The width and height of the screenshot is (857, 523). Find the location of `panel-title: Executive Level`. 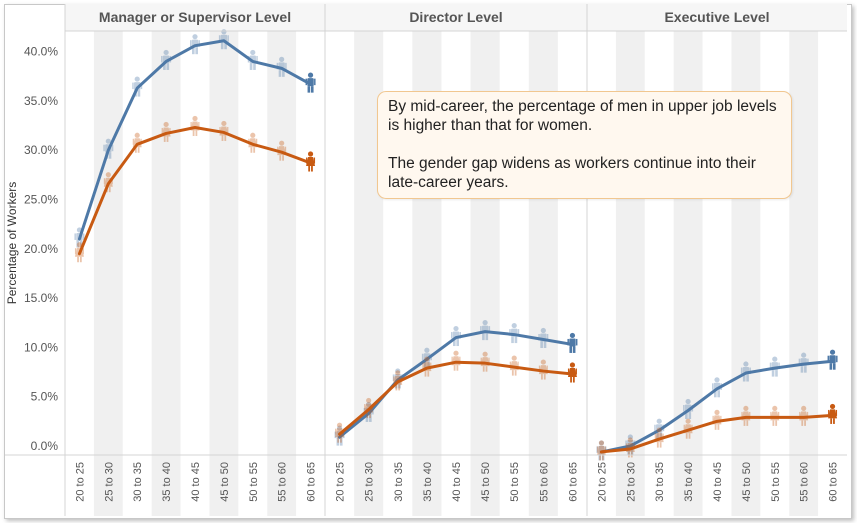

panel-title: Executive Level is located at coordinates (716, 17).